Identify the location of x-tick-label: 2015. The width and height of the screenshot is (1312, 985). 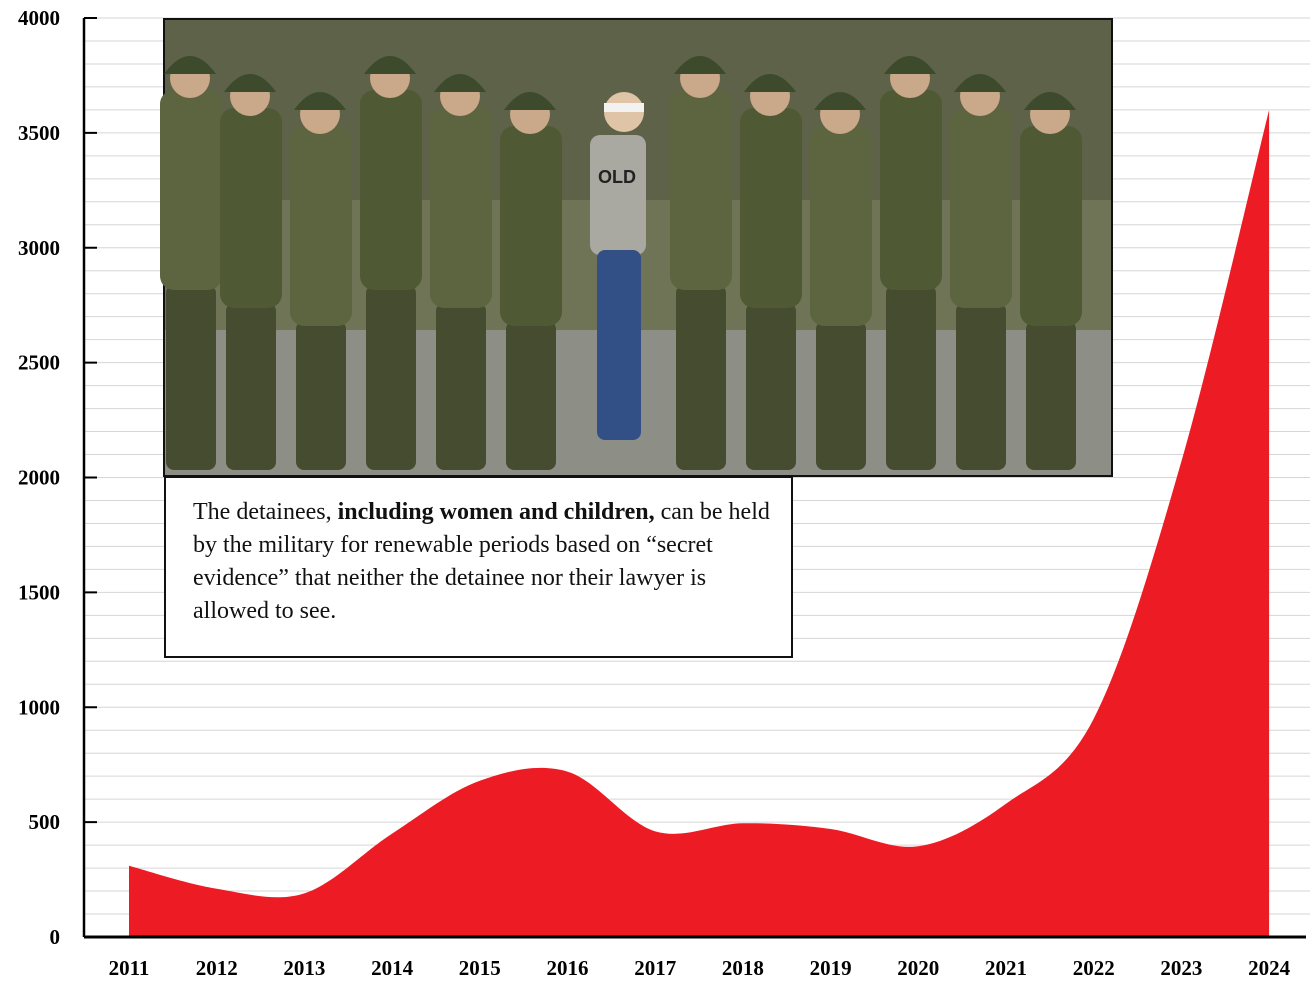
(480, 968).